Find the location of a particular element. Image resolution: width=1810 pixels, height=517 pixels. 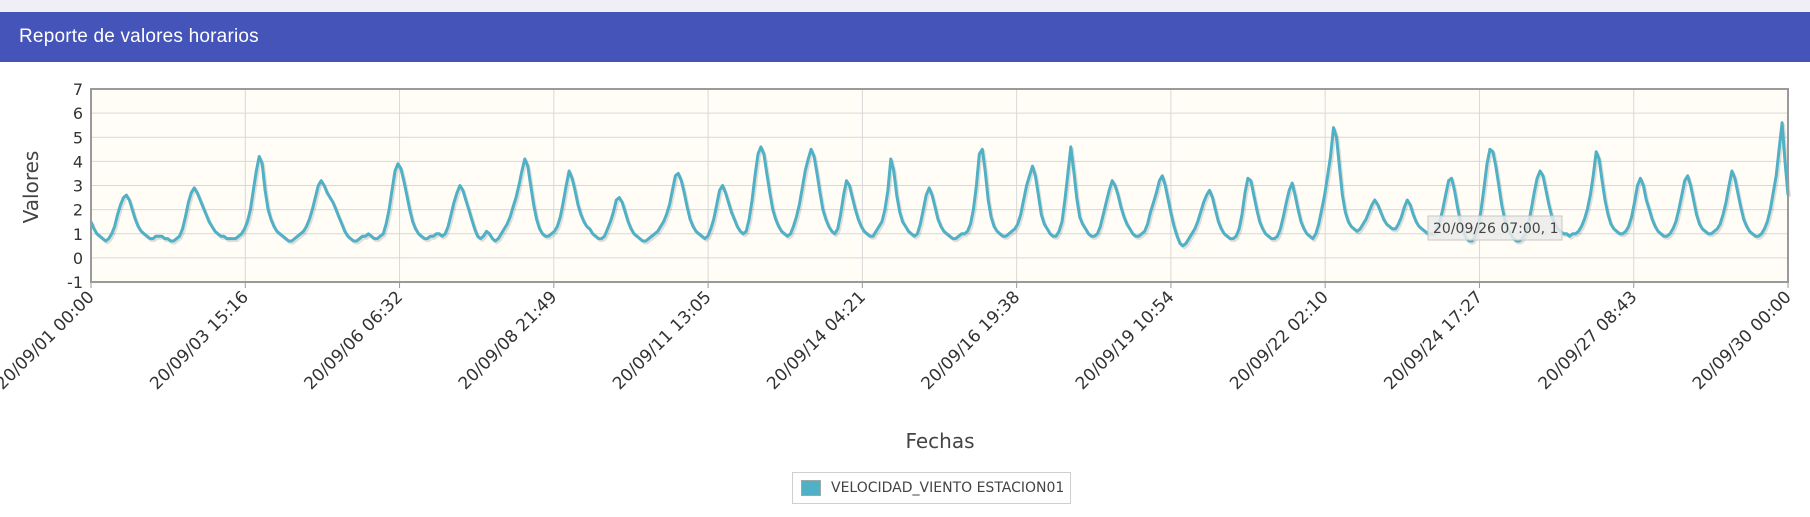

x-tick-label: 20/09/24 17:27 is located at coordinates (1433, 340).